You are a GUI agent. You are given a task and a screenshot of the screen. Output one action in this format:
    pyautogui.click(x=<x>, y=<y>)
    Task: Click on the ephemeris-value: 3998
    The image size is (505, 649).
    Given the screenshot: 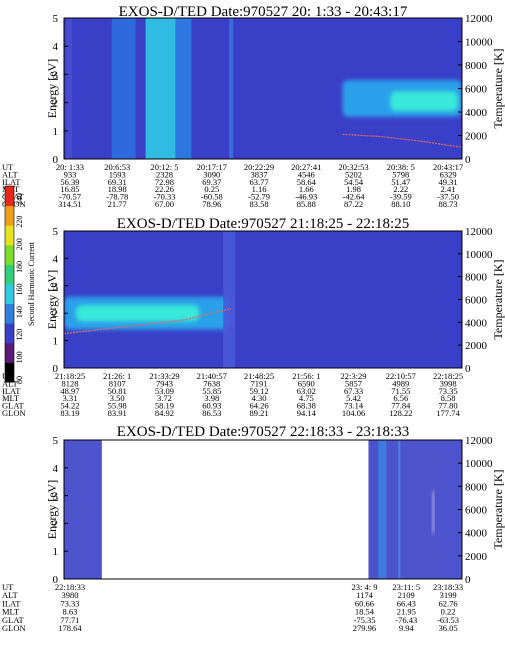 What is the action you would take?
    pyautogui.click(x=448, y=383)
    